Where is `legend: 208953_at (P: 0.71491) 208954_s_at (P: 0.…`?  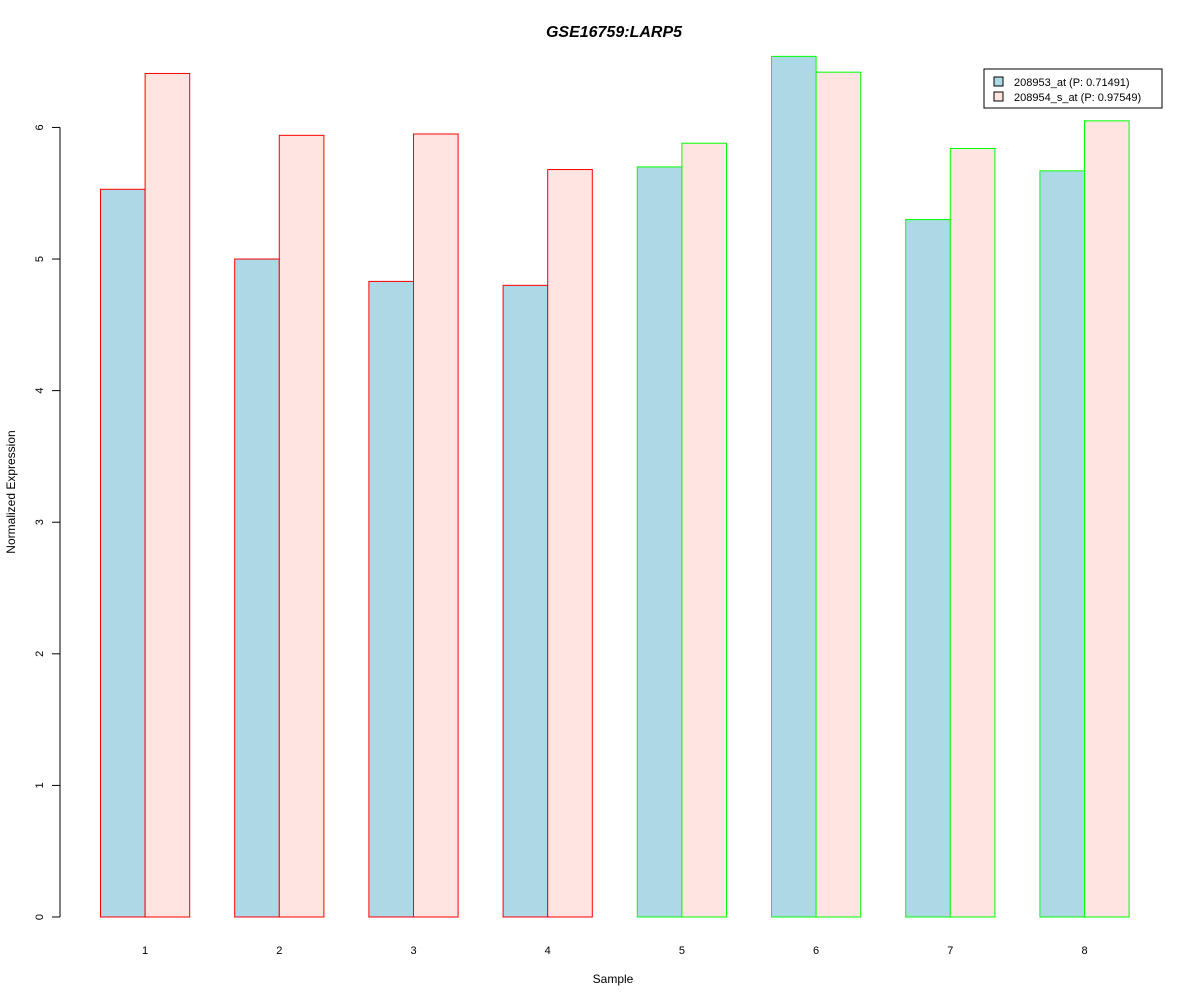
legend: 208953_at (P: 0.71491) 208954_s_at (P: 0.… is located at coordinates (1073, 88).